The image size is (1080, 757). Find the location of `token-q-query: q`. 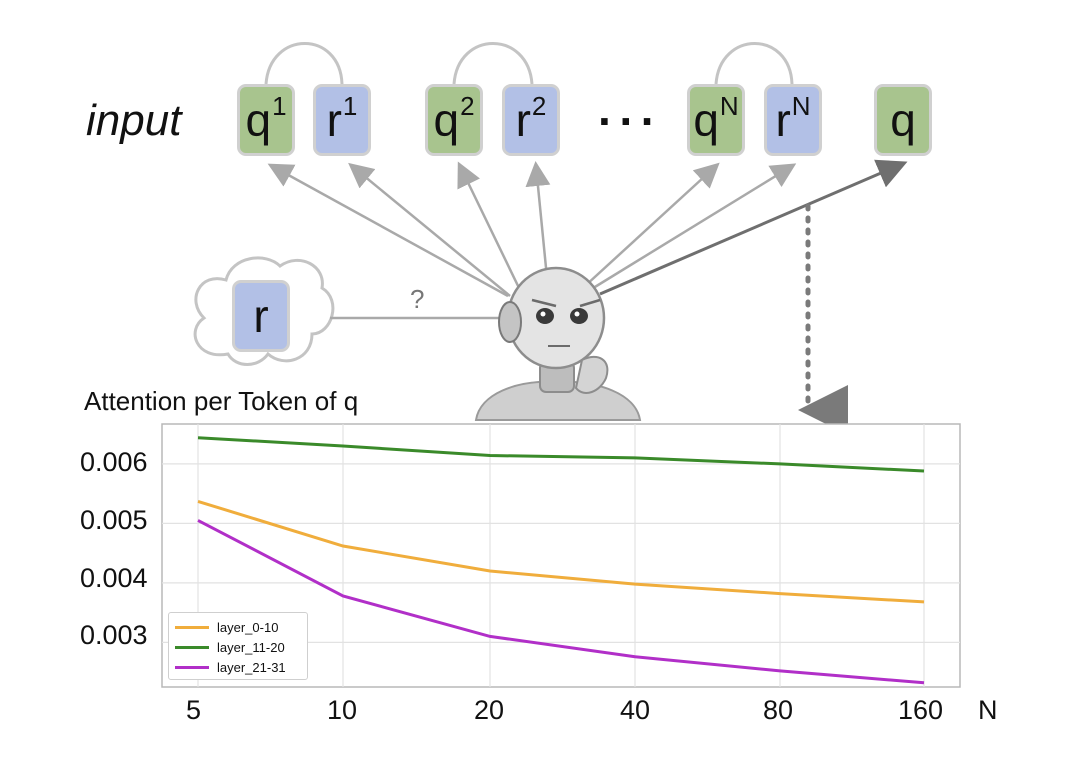

token-q-query: q is located at coordinates (903, 120).